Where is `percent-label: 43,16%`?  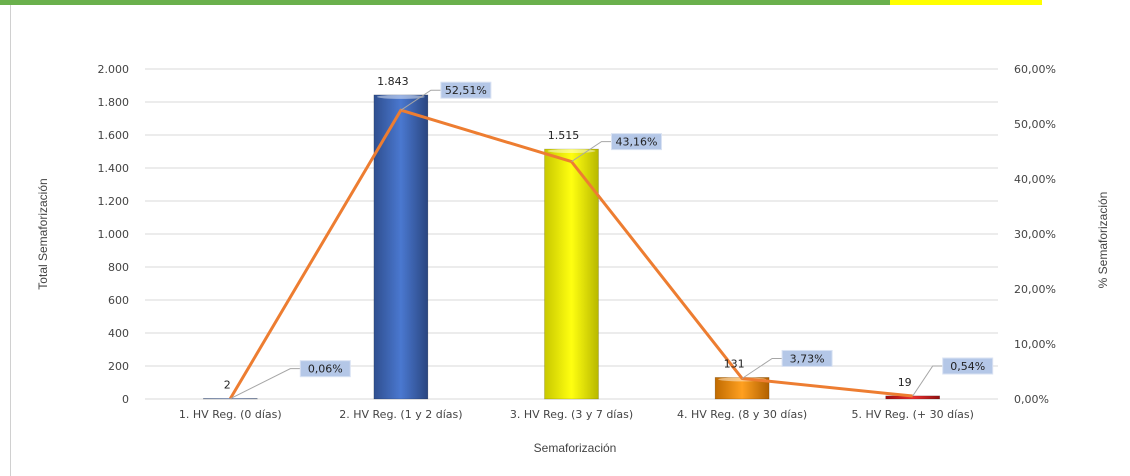 percent-label: 43,16% is located at coordinates (637, 142).